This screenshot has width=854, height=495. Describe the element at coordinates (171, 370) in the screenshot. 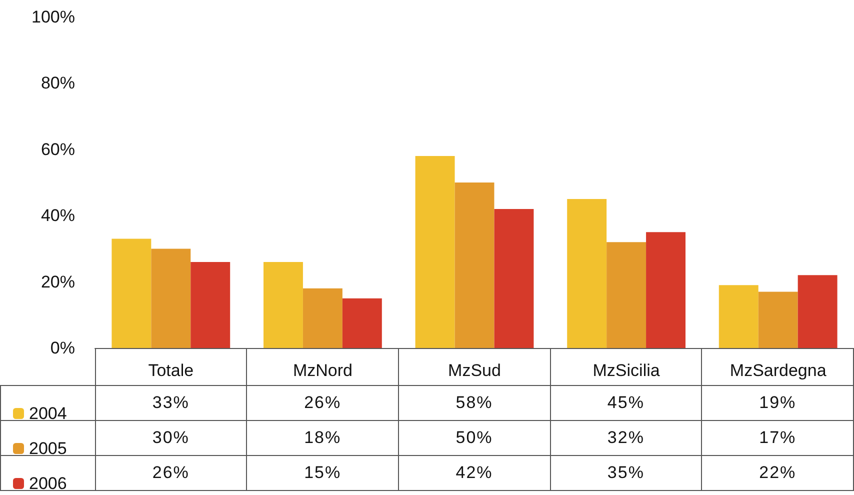

I see `x-tick-label: Totale` at that location.